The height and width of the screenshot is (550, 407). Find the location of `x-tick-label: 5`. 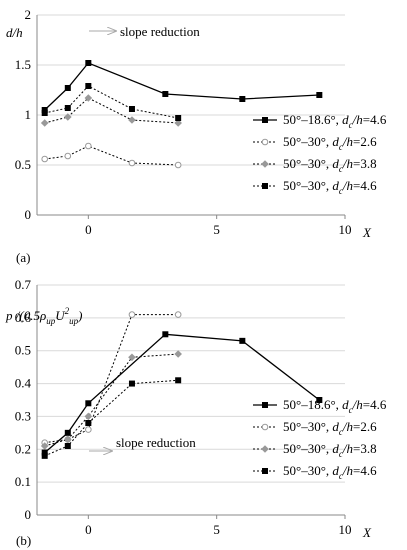

x-tick-label: 5 is located at coordinates (216, 229).